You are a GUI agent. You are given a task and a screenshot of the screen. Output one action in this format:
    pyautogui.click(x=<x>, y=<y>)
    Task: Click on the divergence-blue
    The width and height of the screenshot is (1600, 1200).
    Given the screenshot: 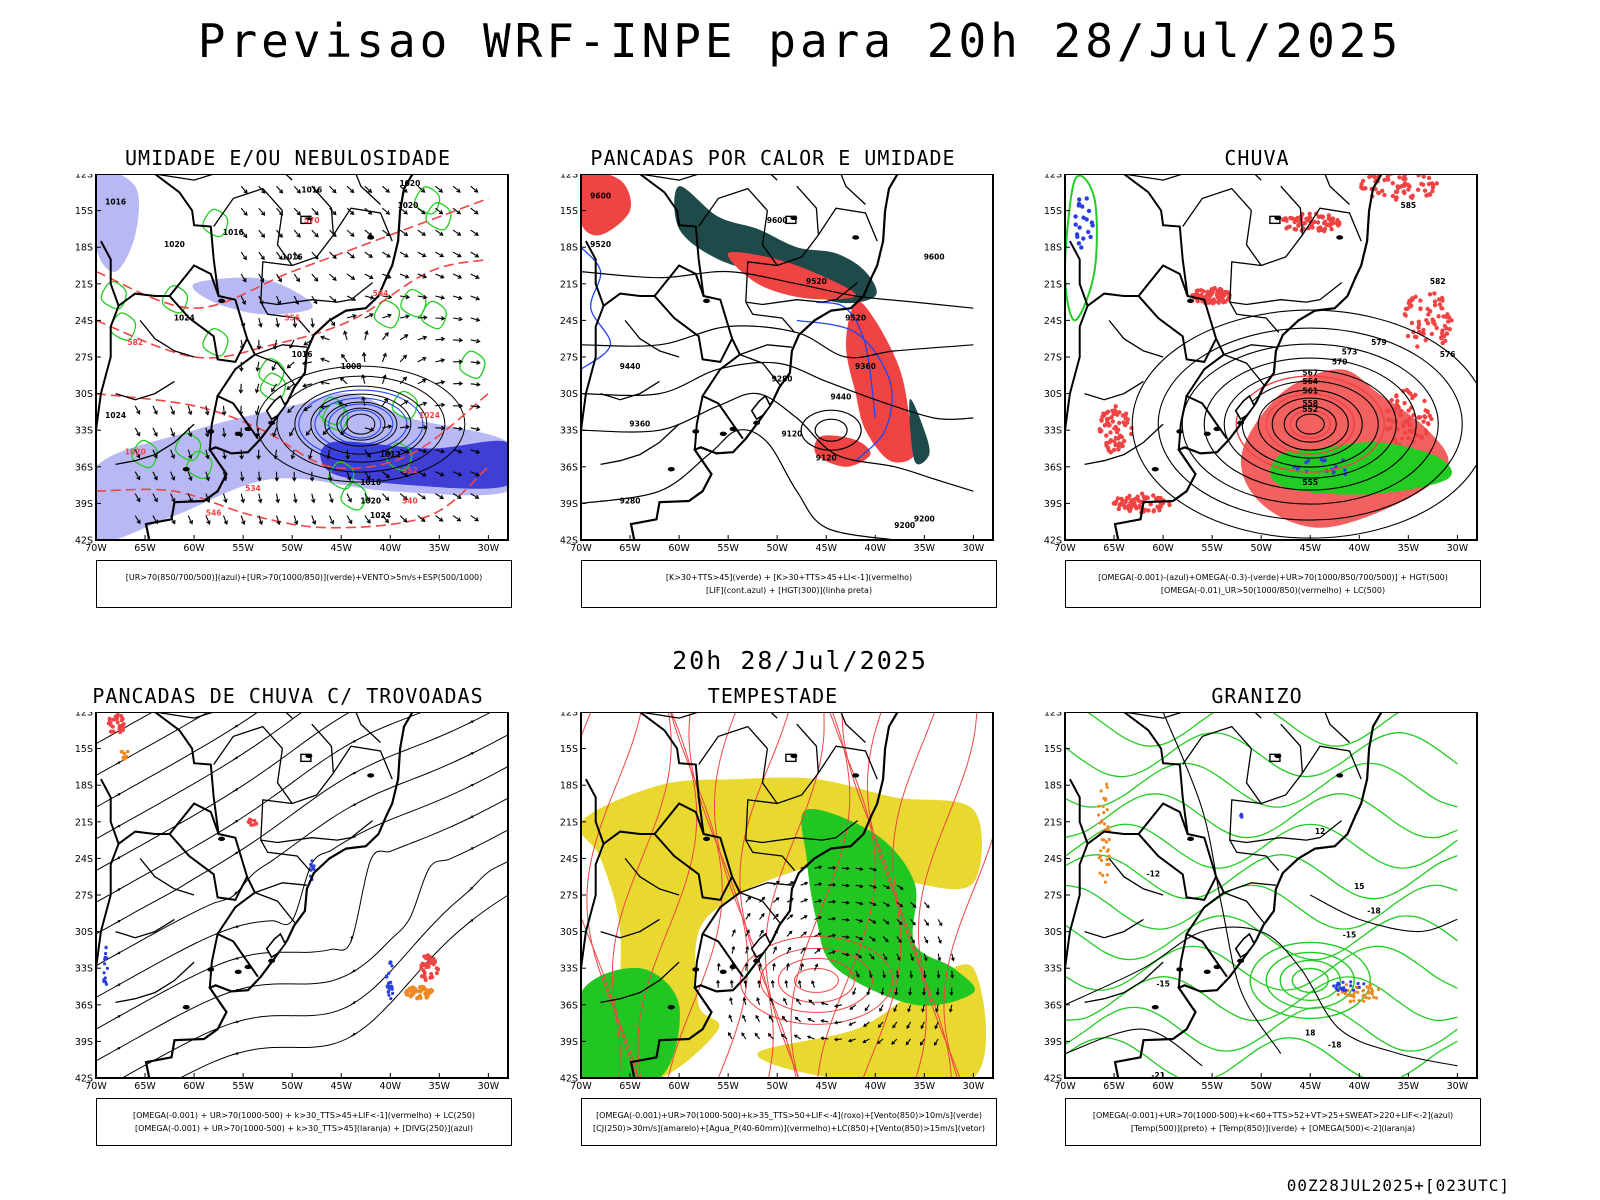 What is the action you would take?
    pyautogui.click(x=312, y=870)
    